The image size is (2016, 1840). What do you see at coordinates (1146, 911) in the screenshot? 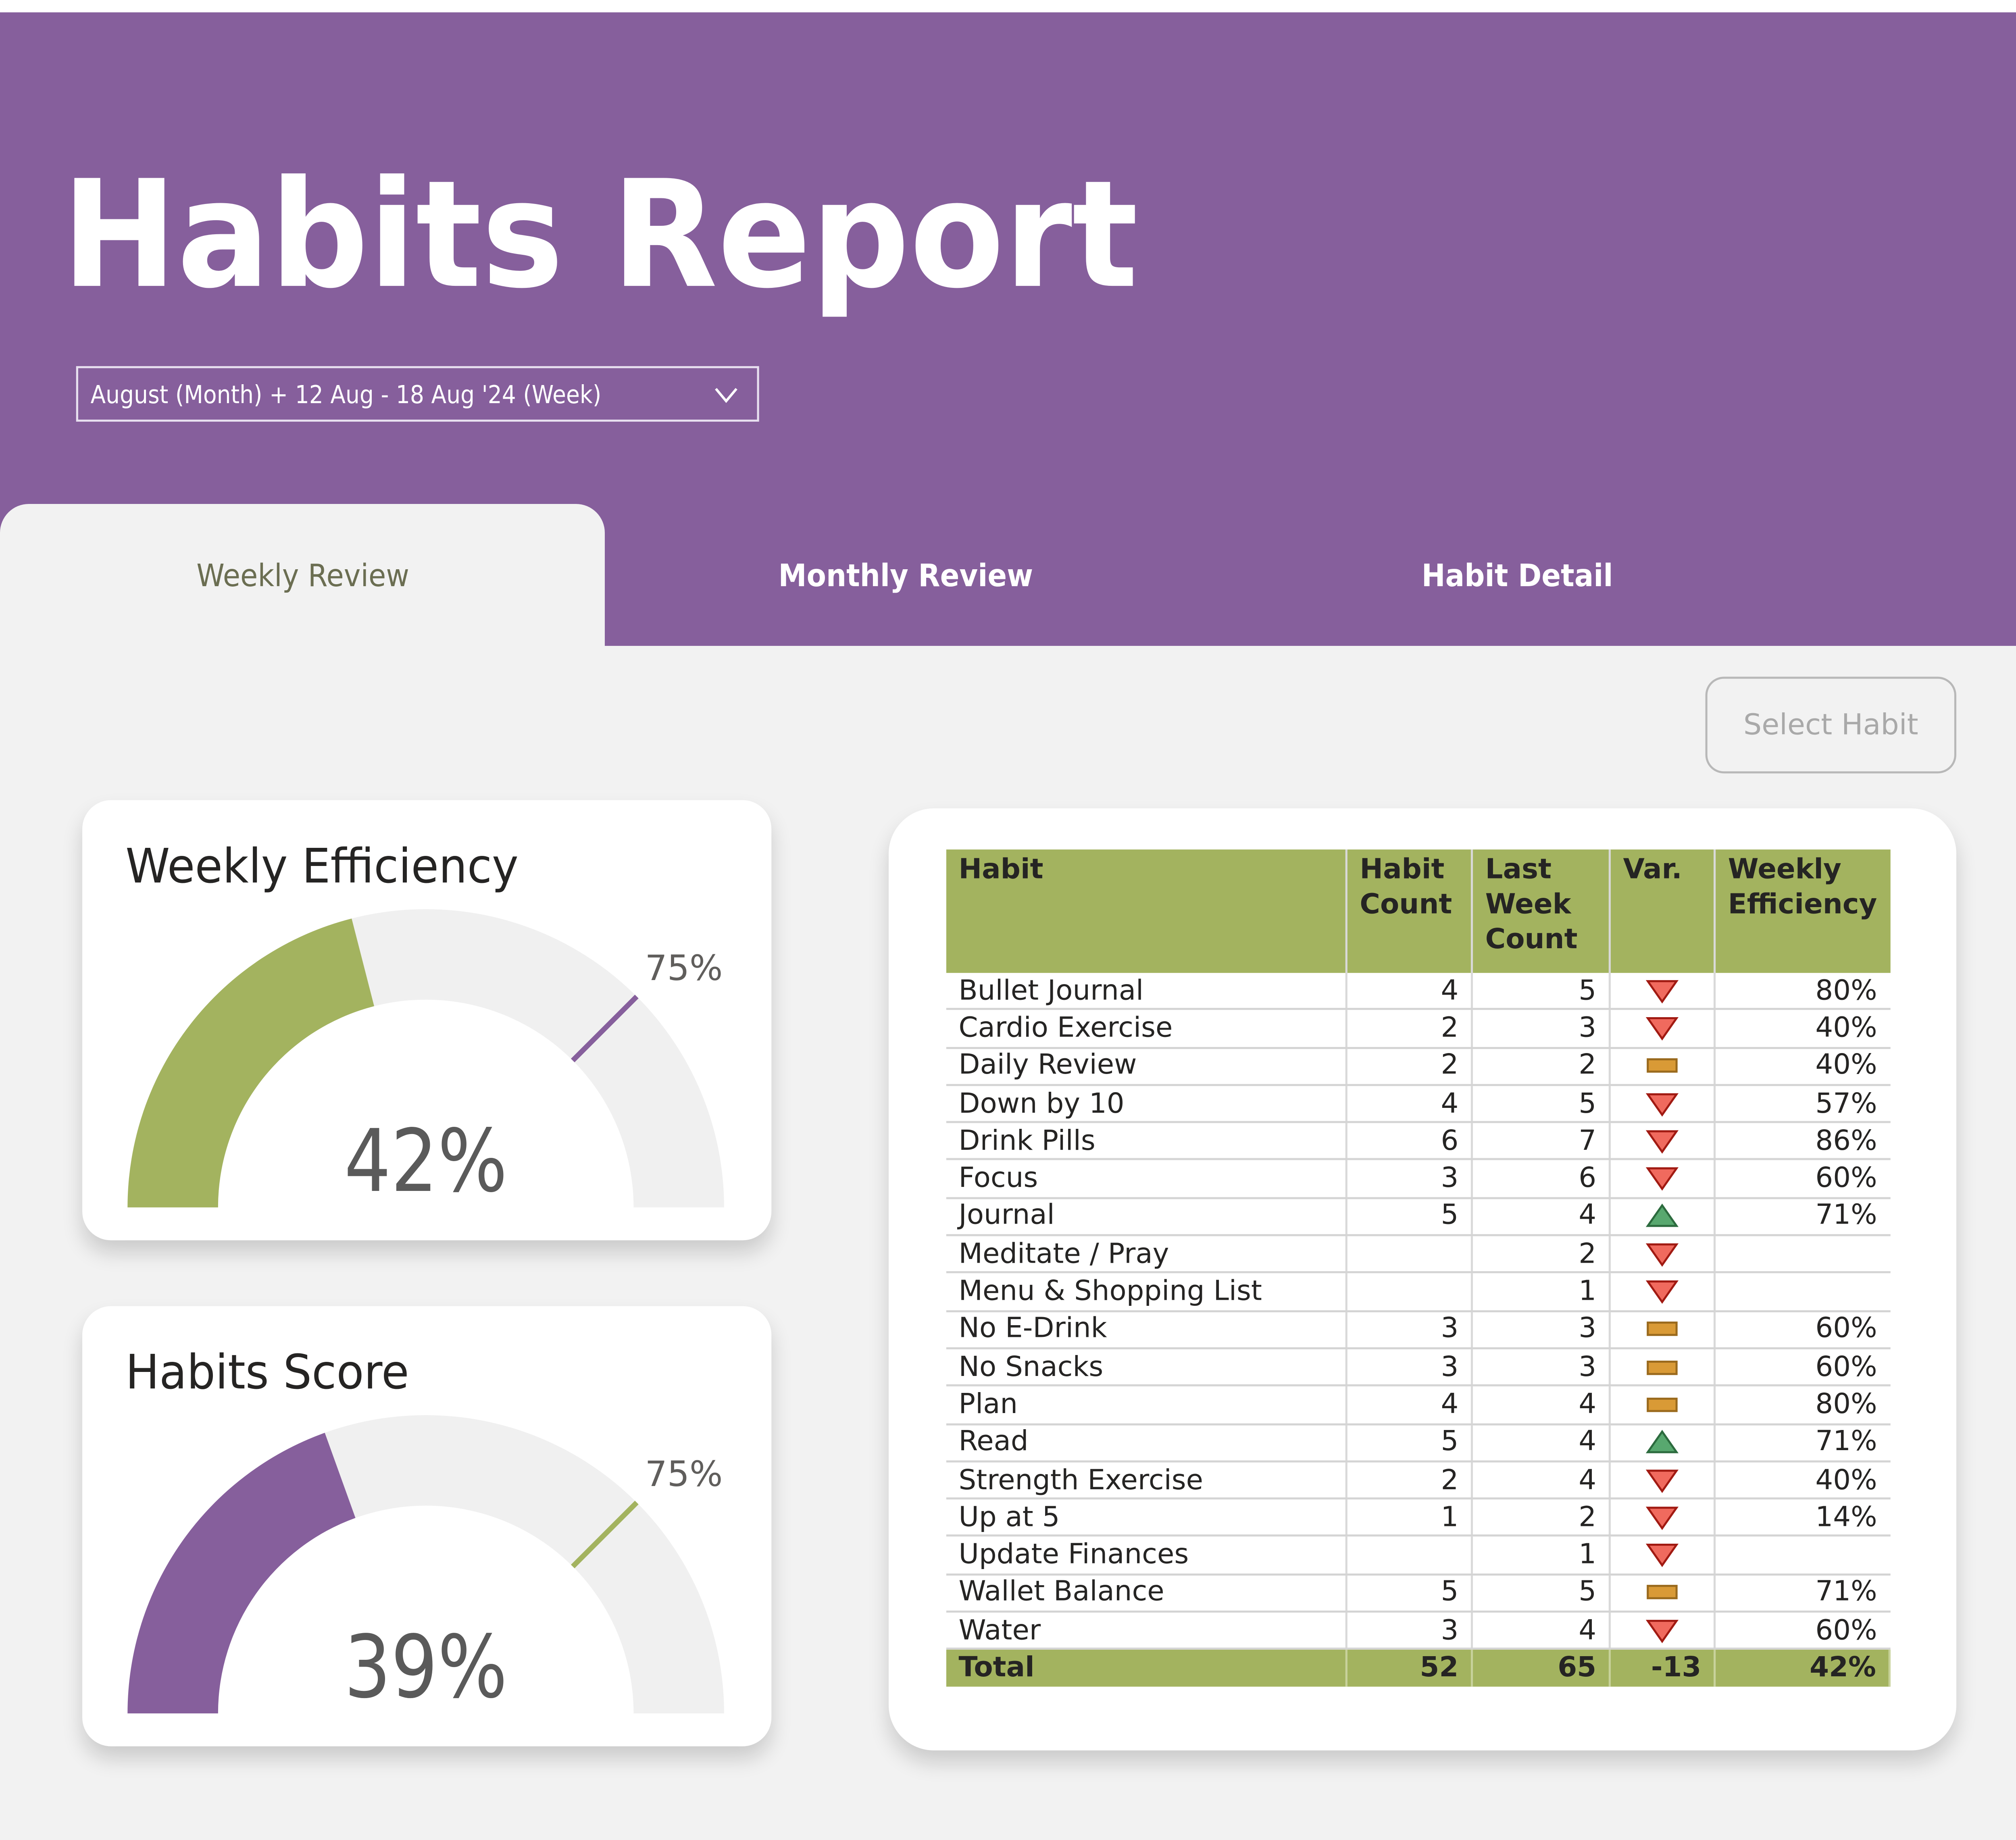
I see `col-habit: Habit` at bounding box center [1146, 911].